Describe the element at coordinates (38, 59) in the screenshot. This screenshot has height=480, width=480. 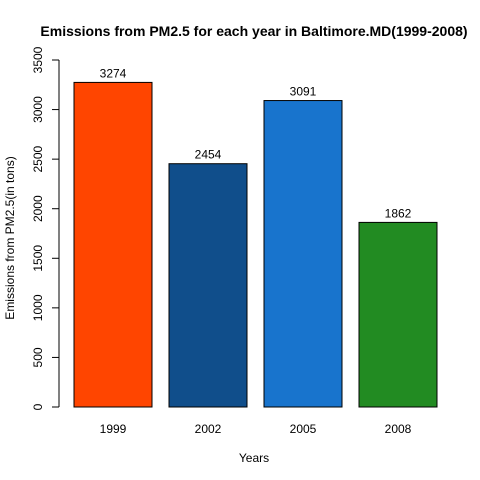
I see `y-tick-label: 3500` at that location.